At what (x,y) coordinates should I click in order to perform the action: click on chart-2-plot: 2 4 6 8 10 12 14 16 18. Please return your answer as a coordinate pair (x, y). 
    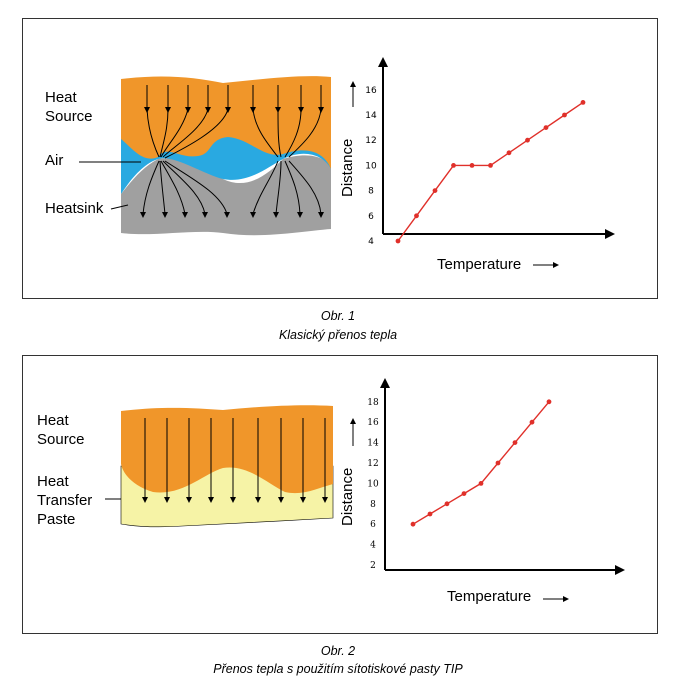
    Looking at the image, I should click on (459, 484).